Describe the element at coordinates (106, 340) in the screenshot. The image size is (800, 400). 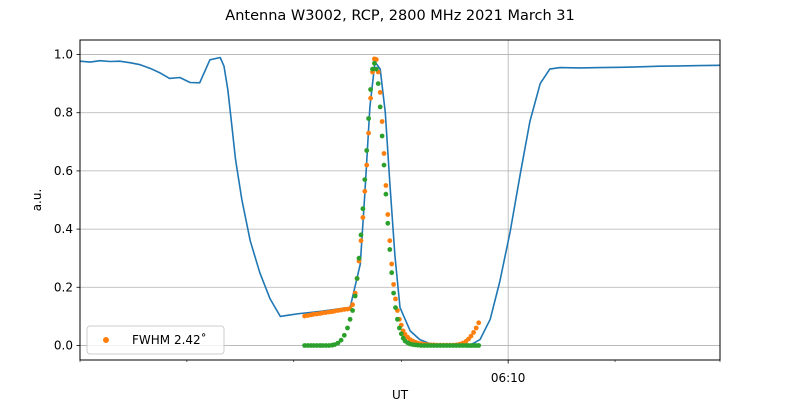
I see `legend-marker` at that location.